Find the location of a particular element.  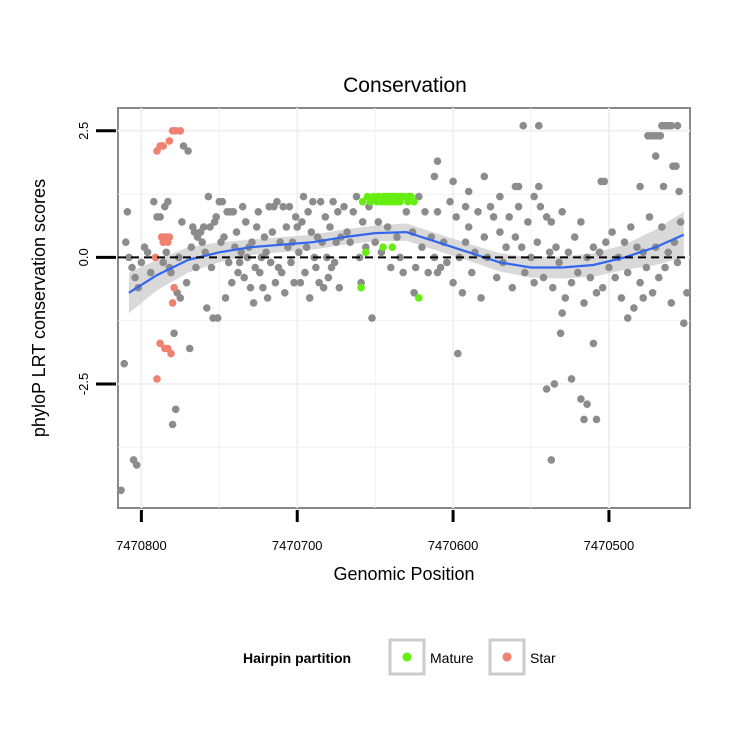

smooth-line is located at coordinates (406, 262).